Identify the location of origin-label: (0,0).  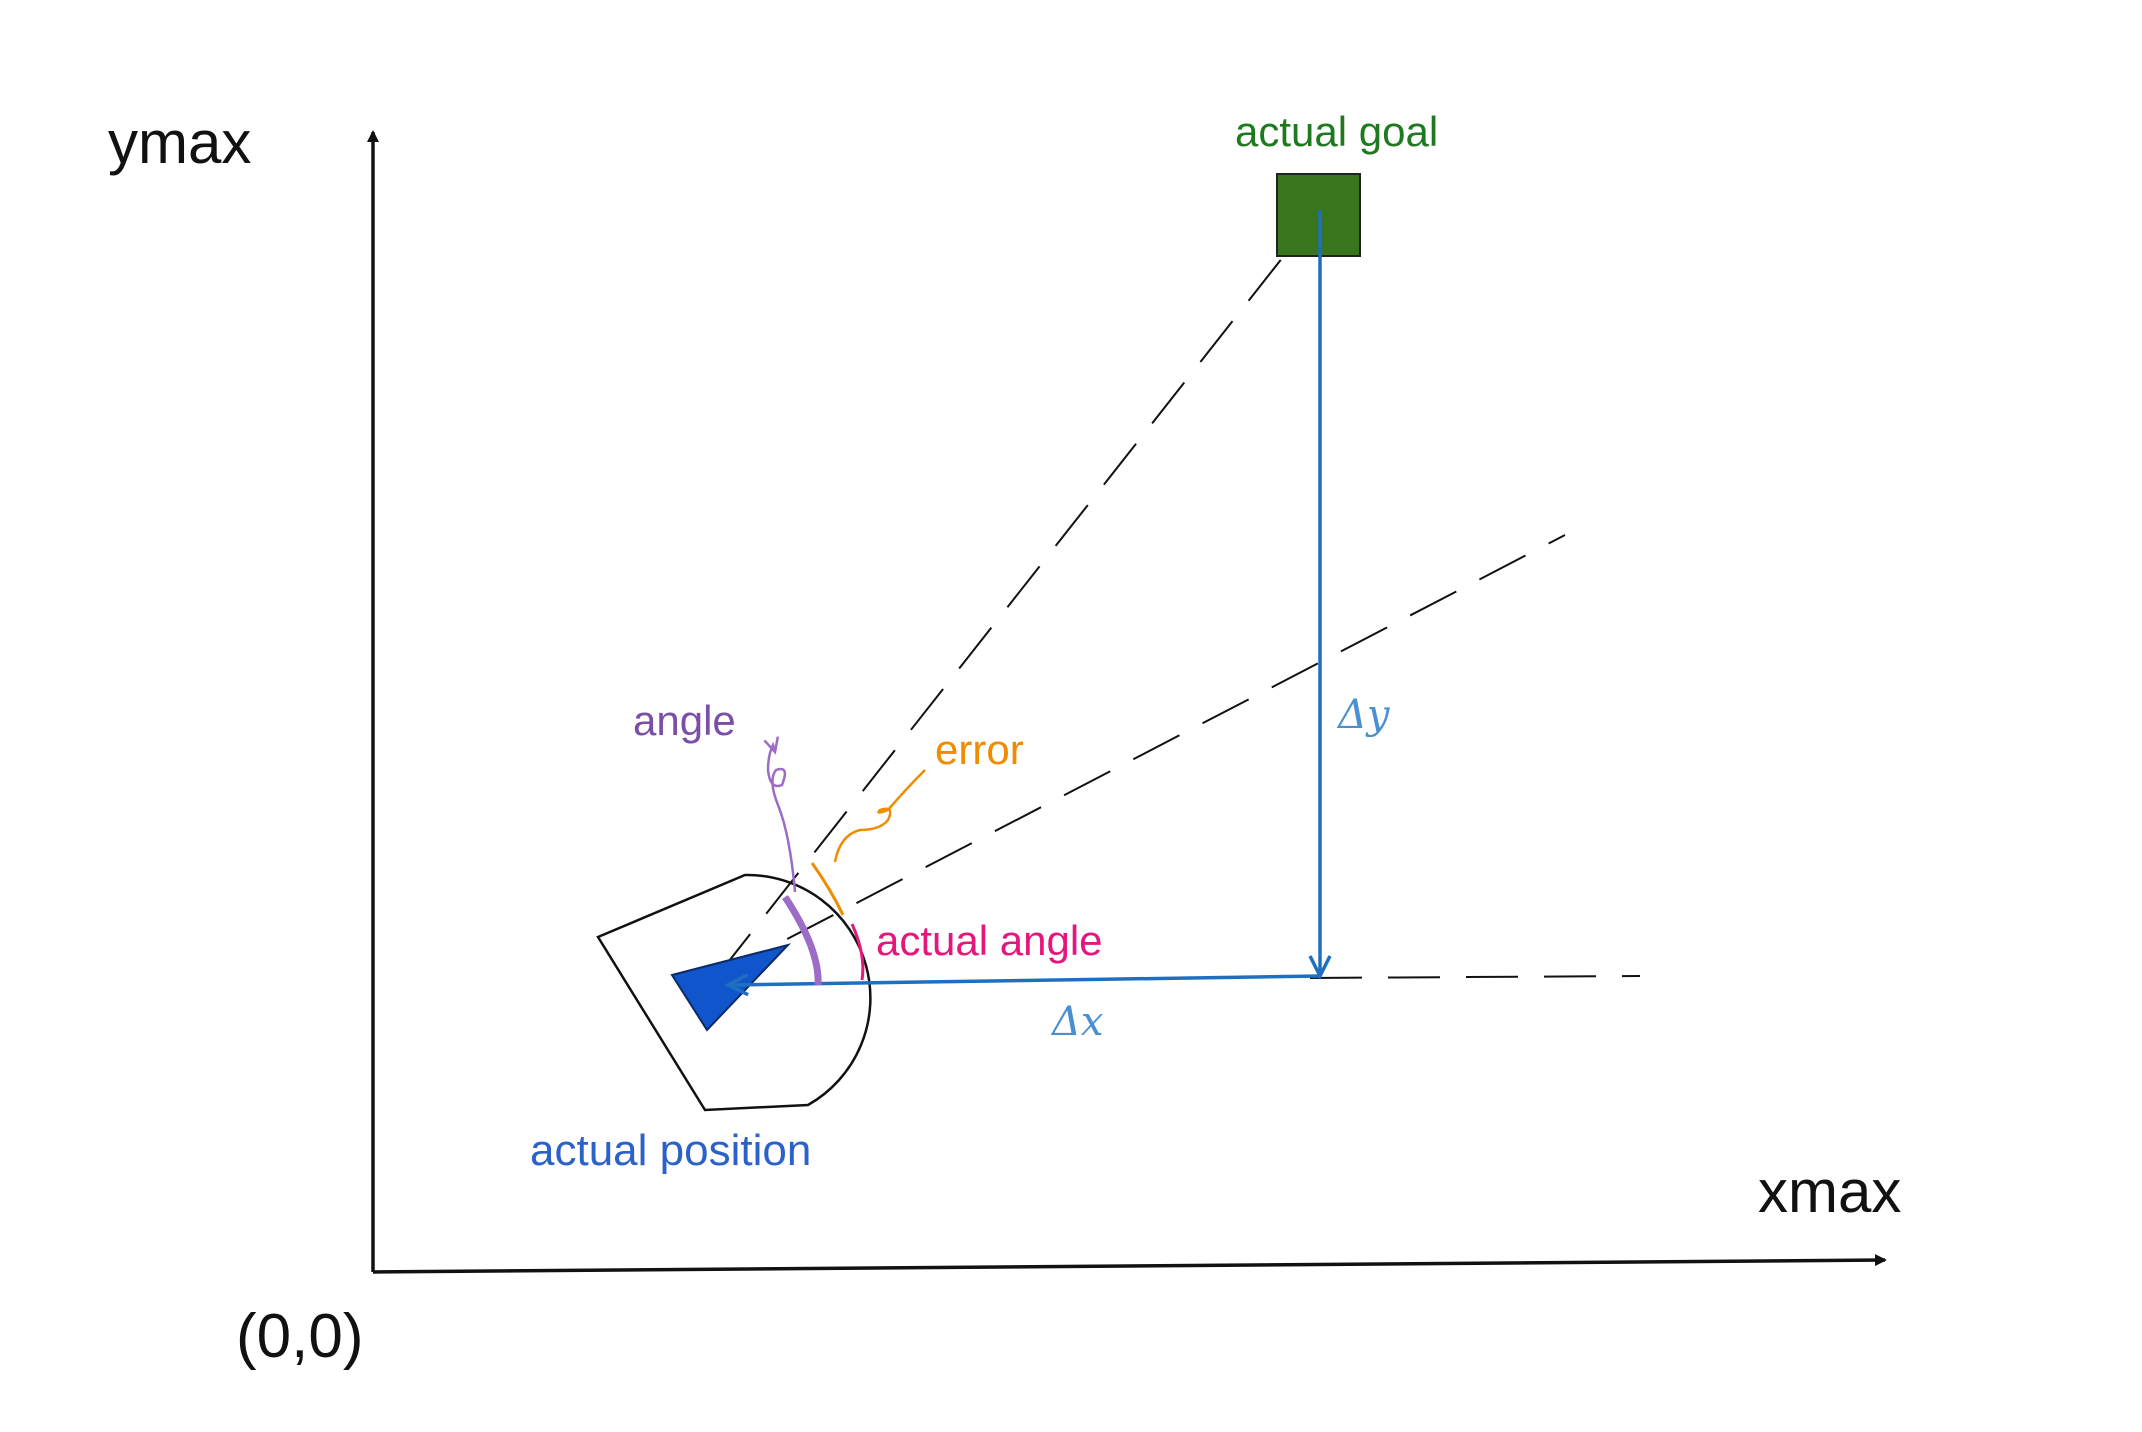
(299, 1336).